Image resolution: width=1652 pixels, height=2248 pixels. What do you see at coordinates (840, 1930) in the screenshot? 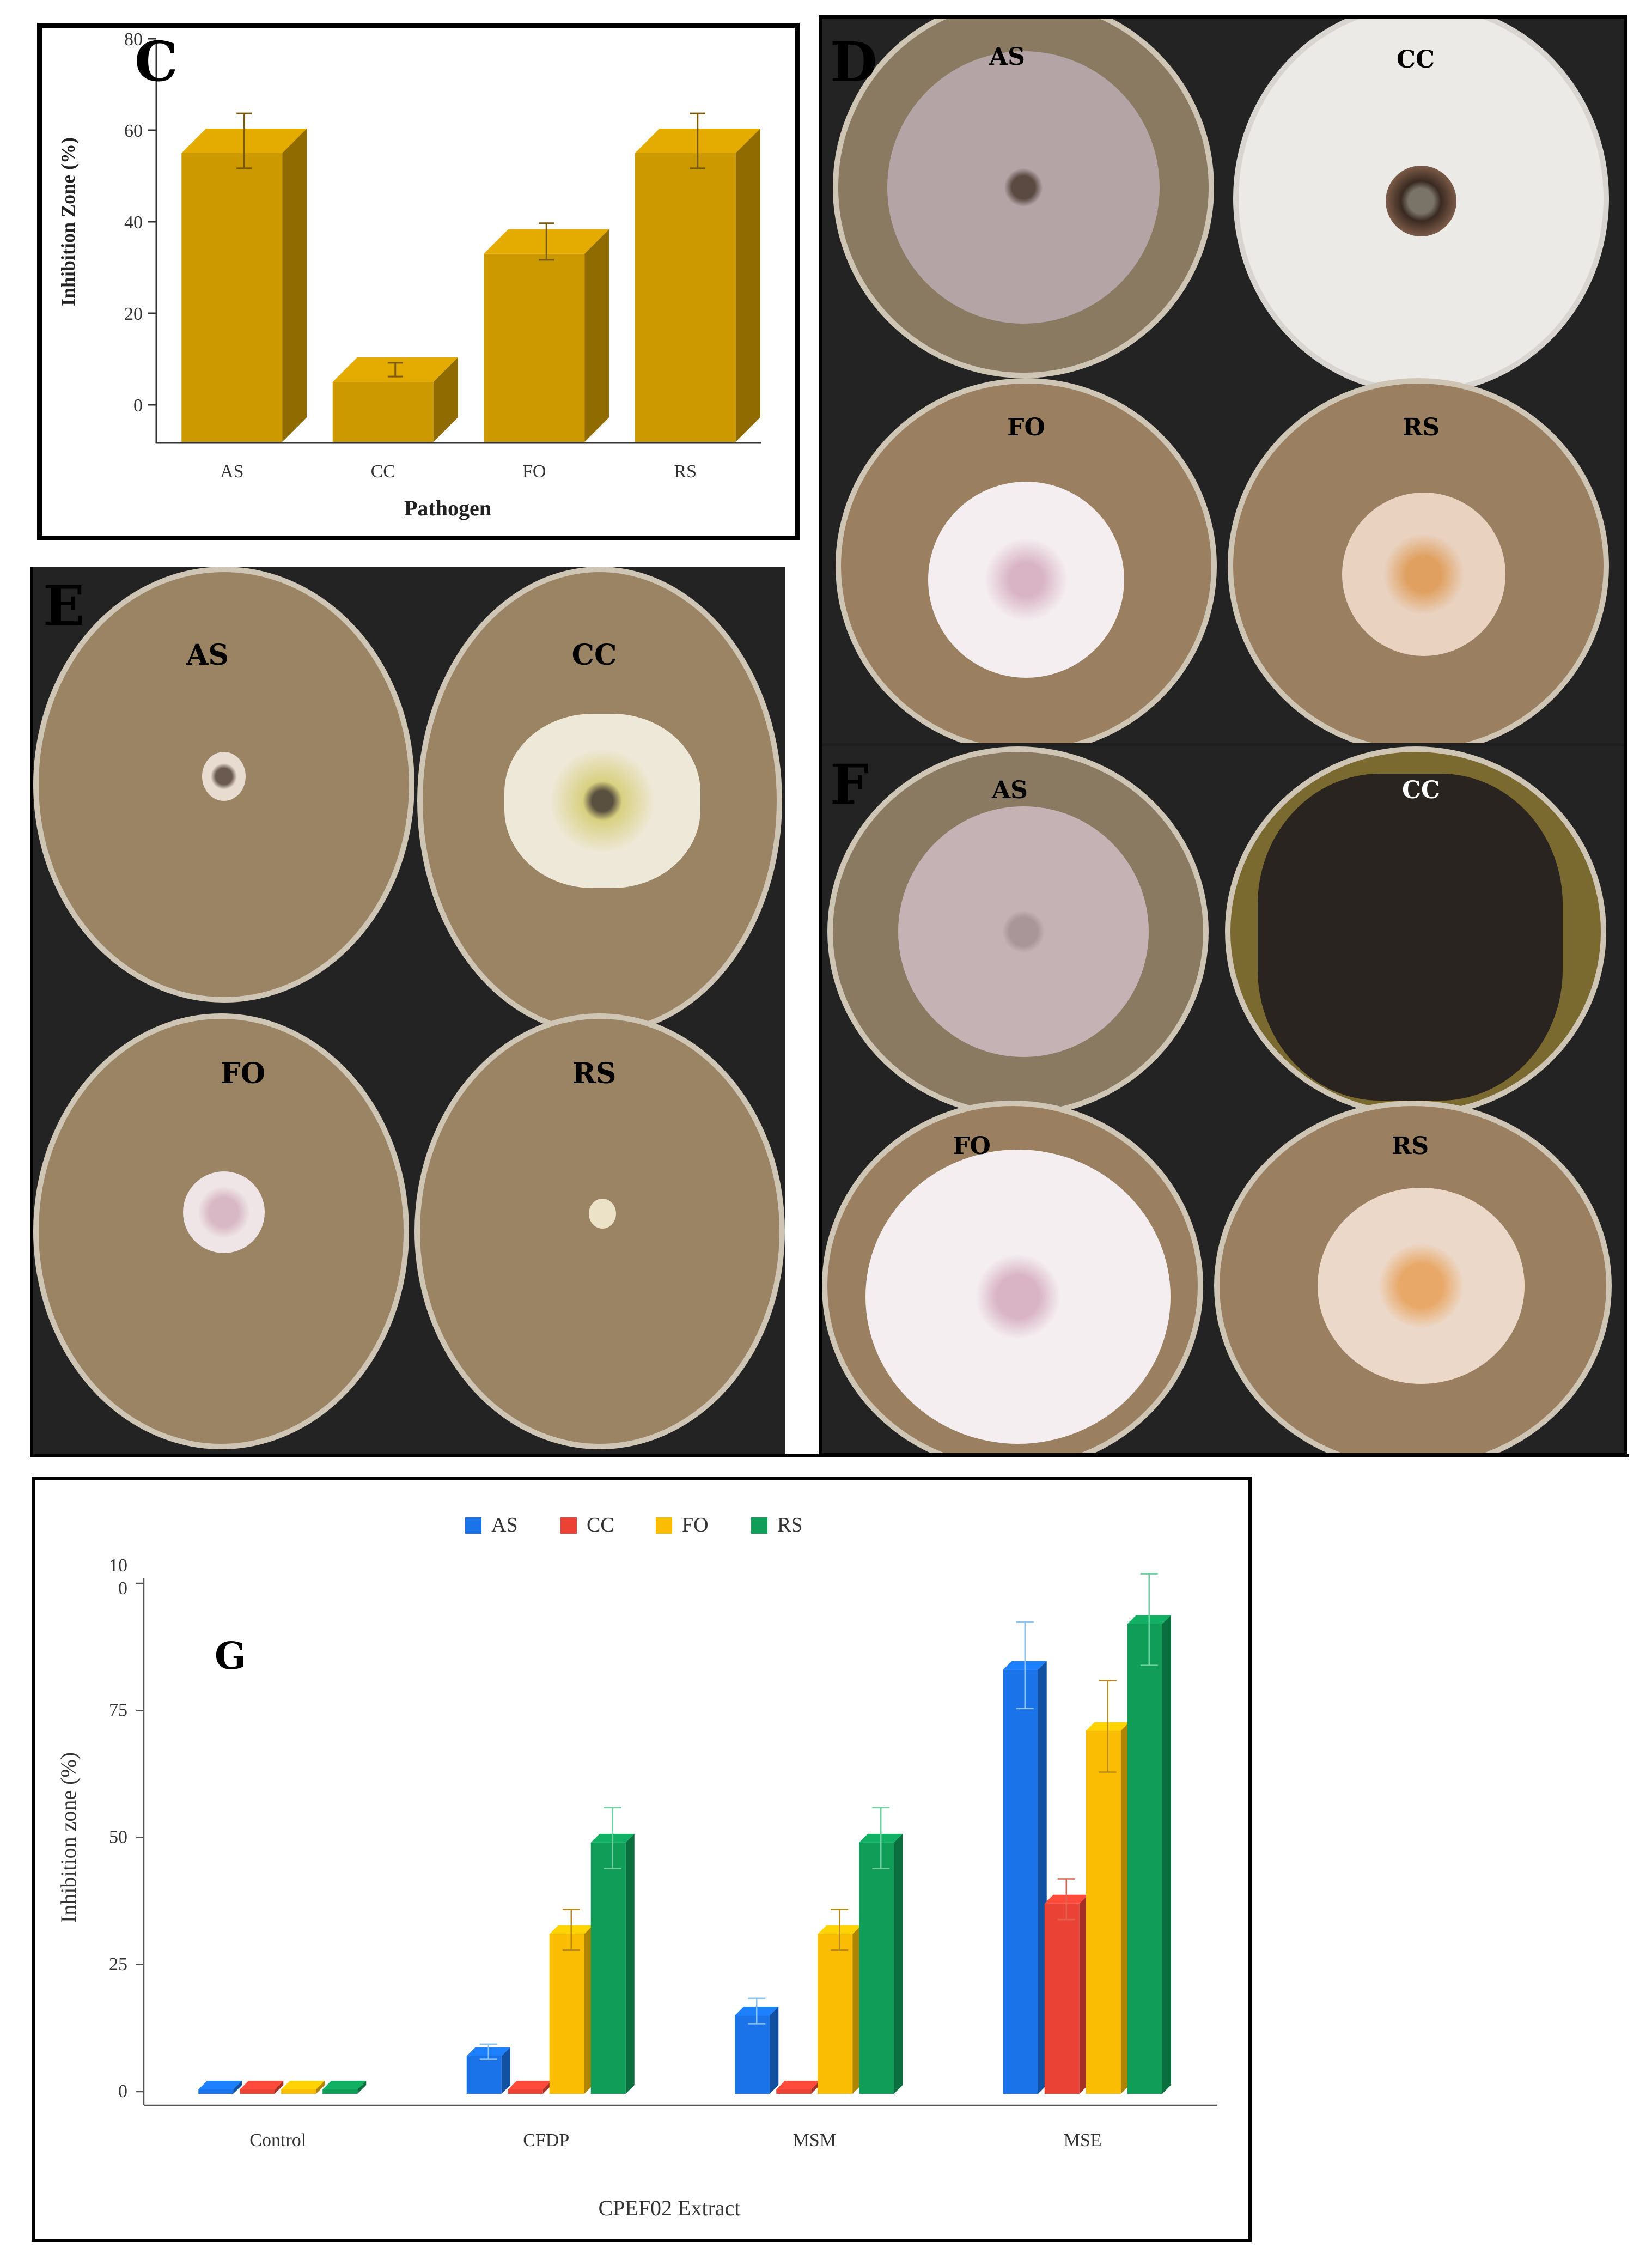
I see `error-bar-msm-fo` at bounding box center [840, 1930].